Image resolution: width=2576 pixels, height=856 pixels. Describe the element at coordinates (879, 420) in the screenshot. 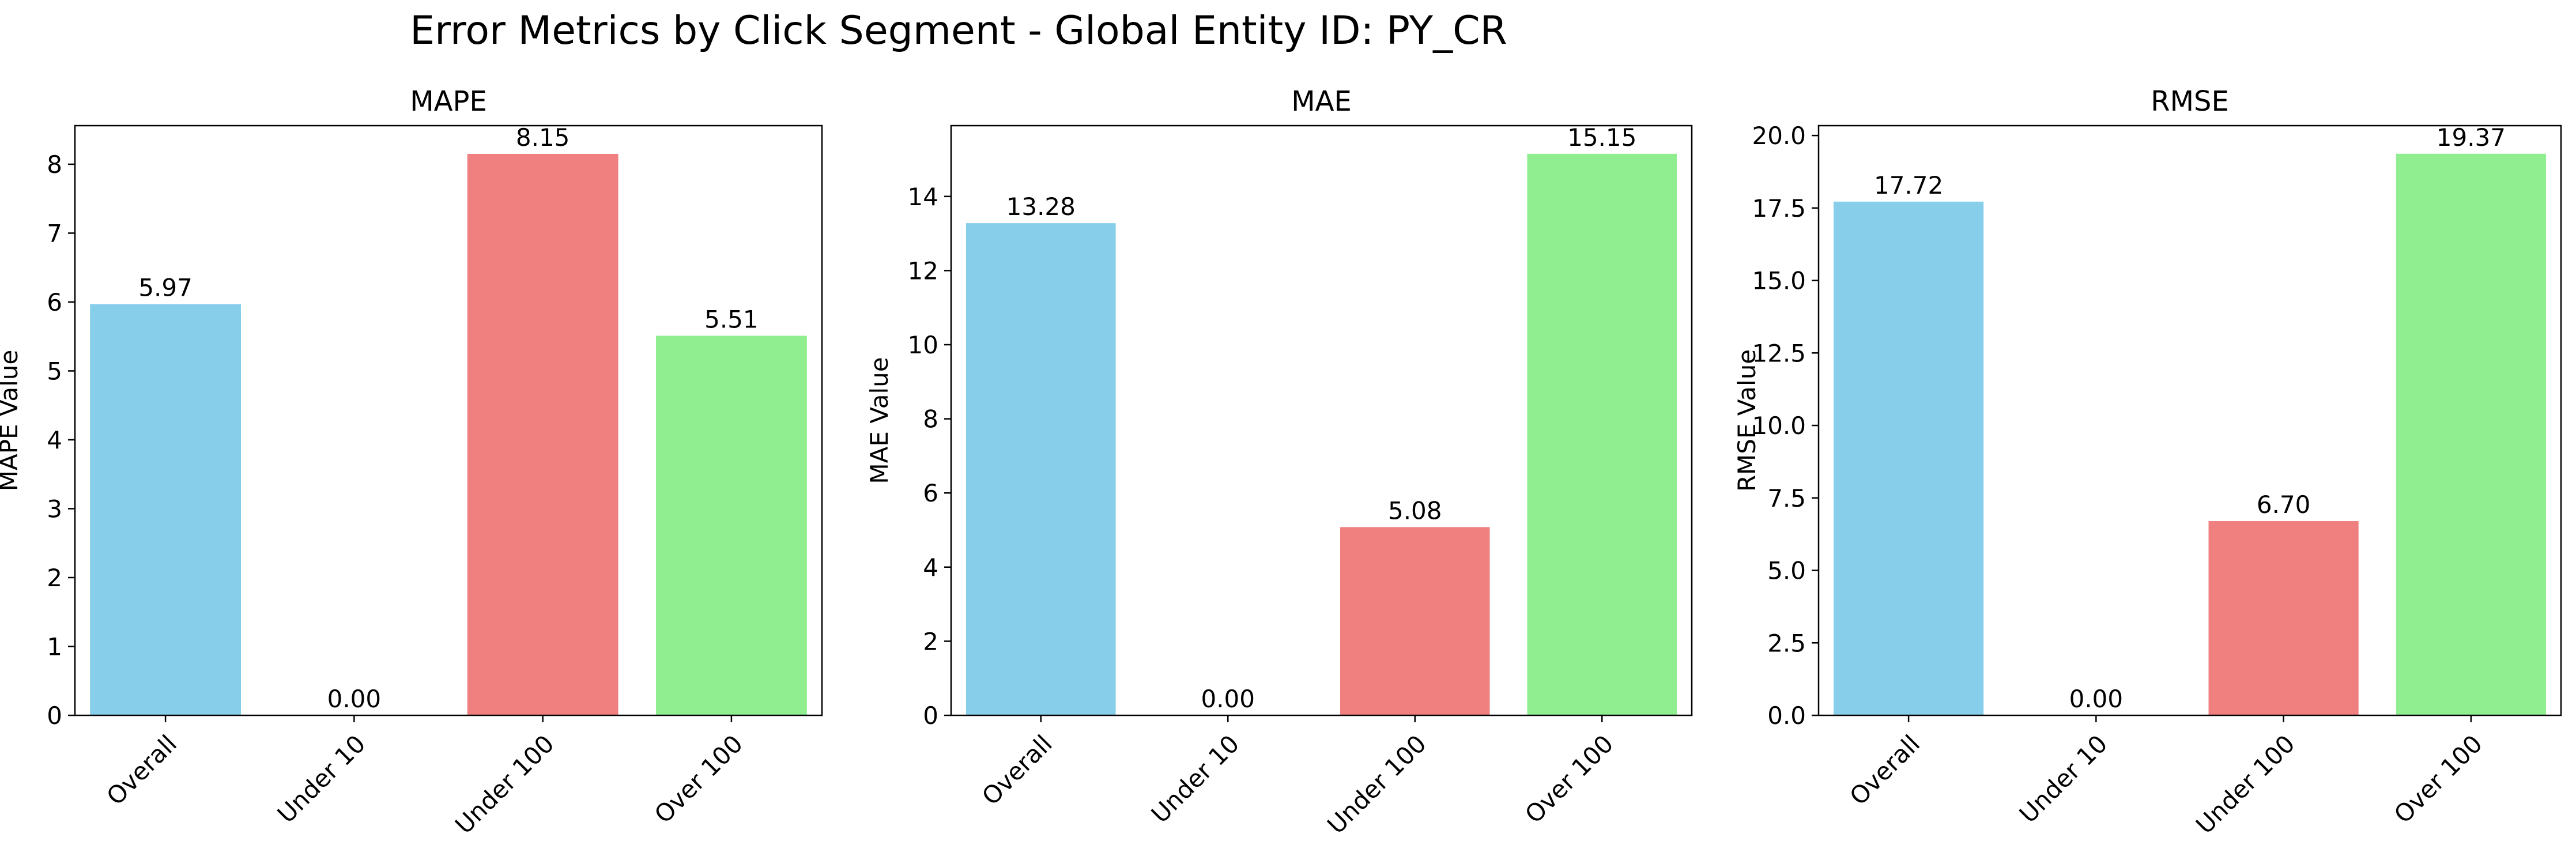

I see `y-axis-label: MAE Value` at that location.